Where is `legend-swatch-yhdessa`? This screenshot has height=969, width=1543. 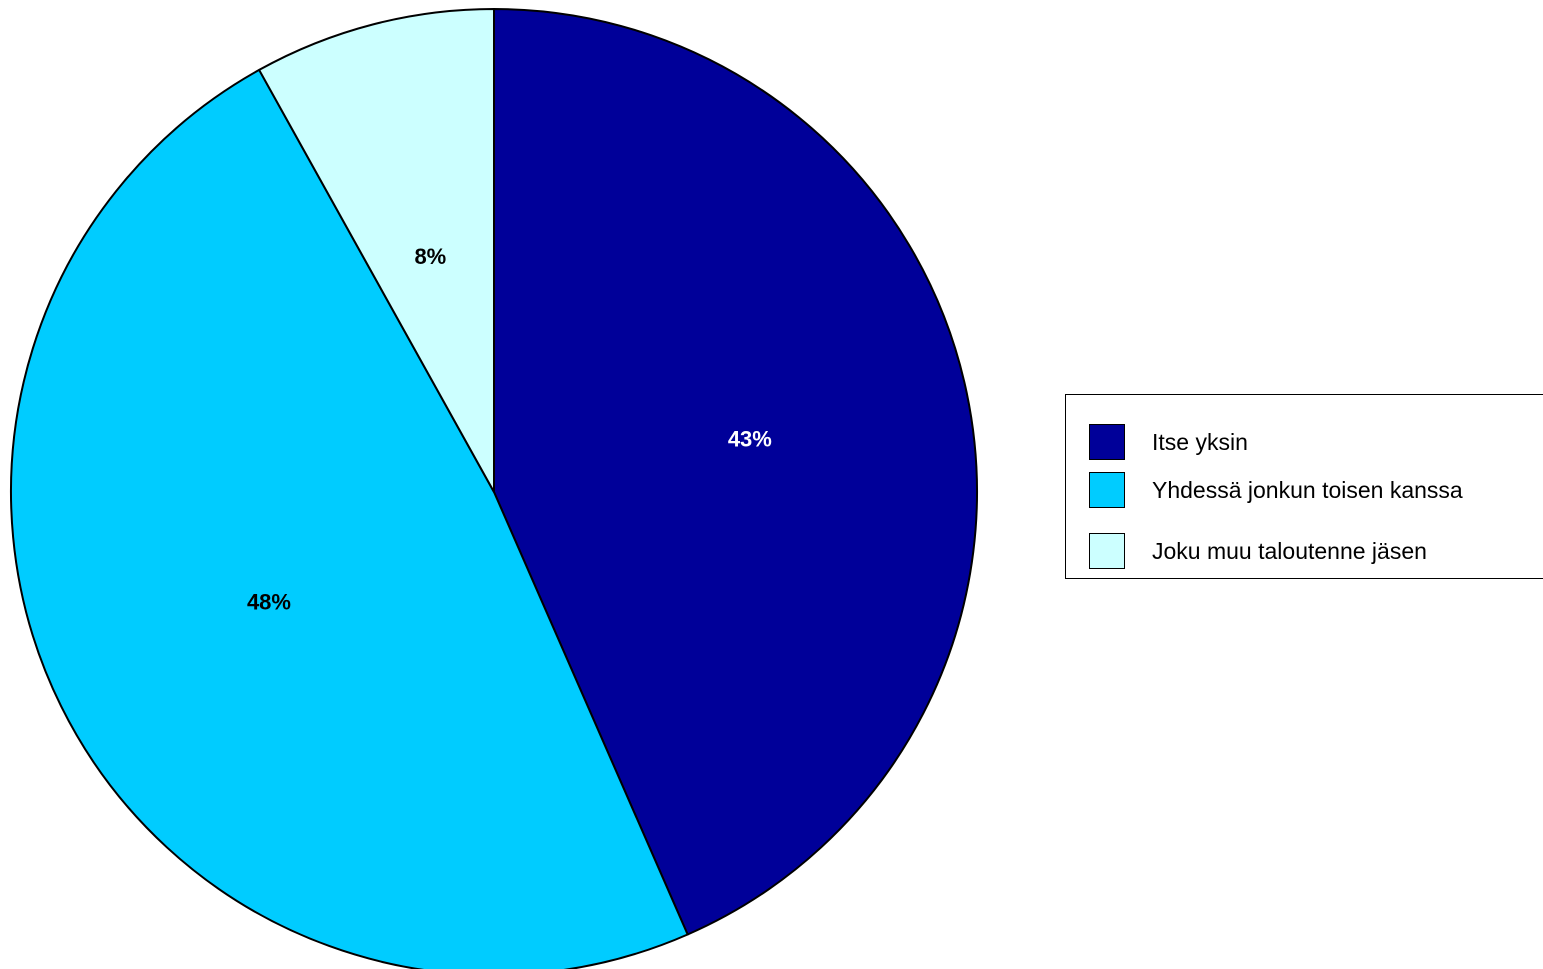 legend-swatch-yhdessa is located at coordinates (1107, 490).